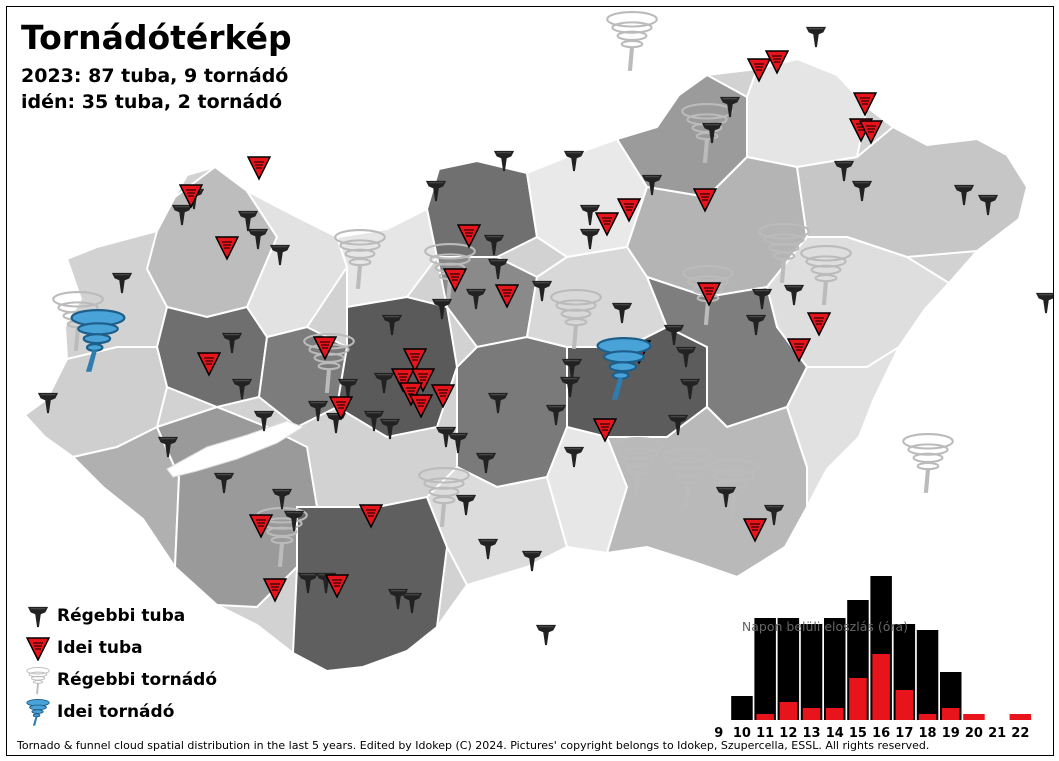 The height and width of the screenshot is (761, 1059). I want to click on legend-label: Régebbi tornádó, so click(137, 680).